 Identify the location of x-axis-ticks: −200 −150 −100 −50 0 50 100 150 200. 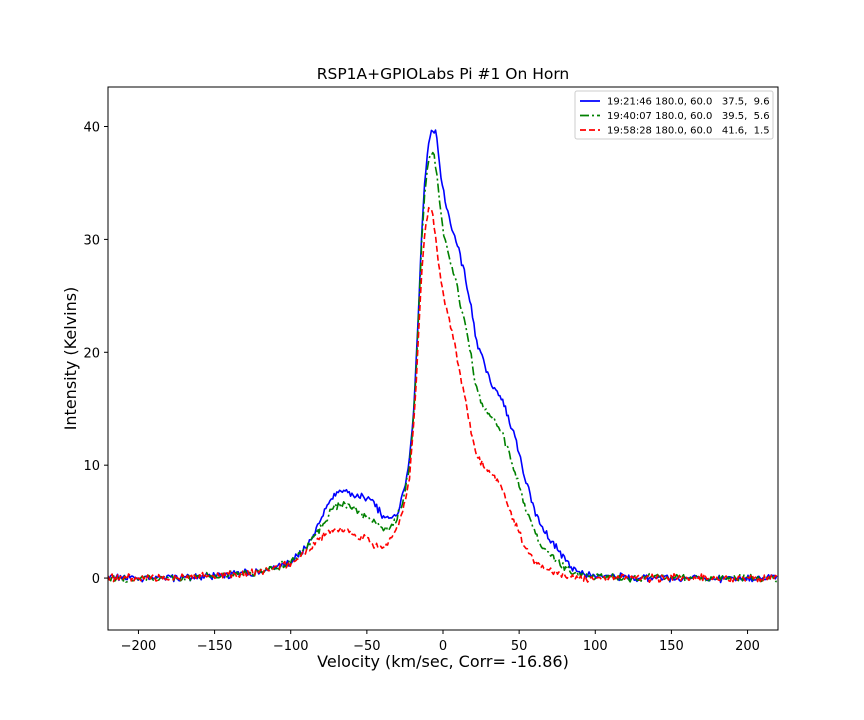
(440, 642).